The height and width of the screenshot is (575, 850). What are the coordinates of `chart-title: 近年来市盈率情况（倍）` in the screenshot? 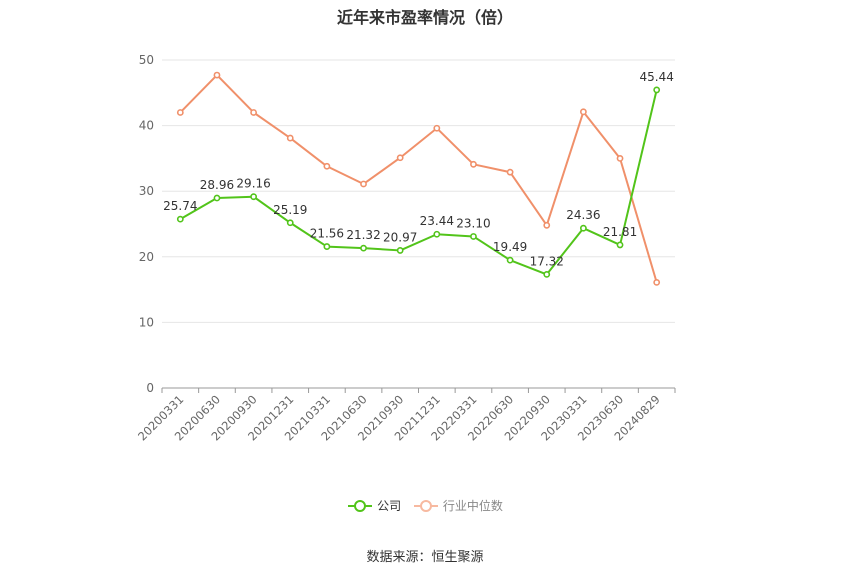 It's located at (424, 17).